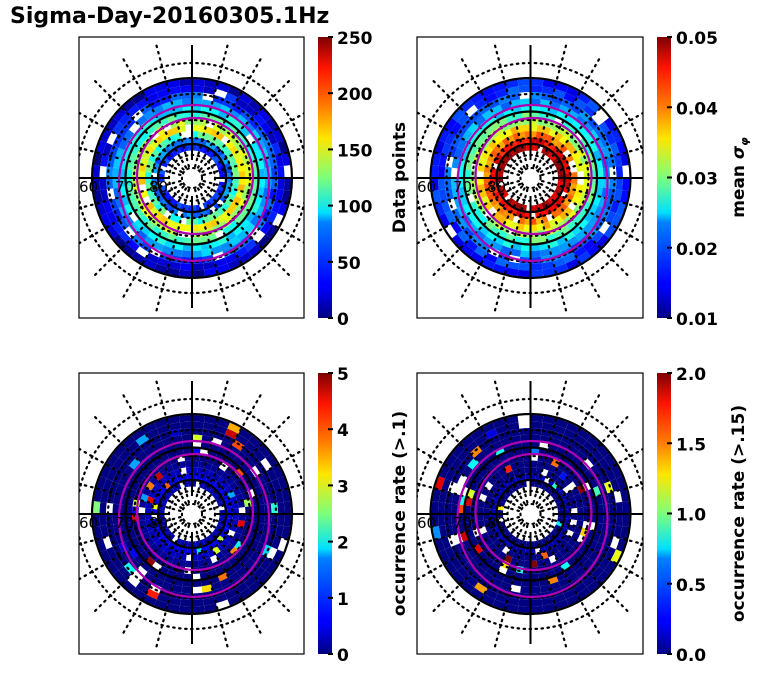  Describe the element at coordinates (191, 513) in the screenshot. I see `axes-frame` at that location.